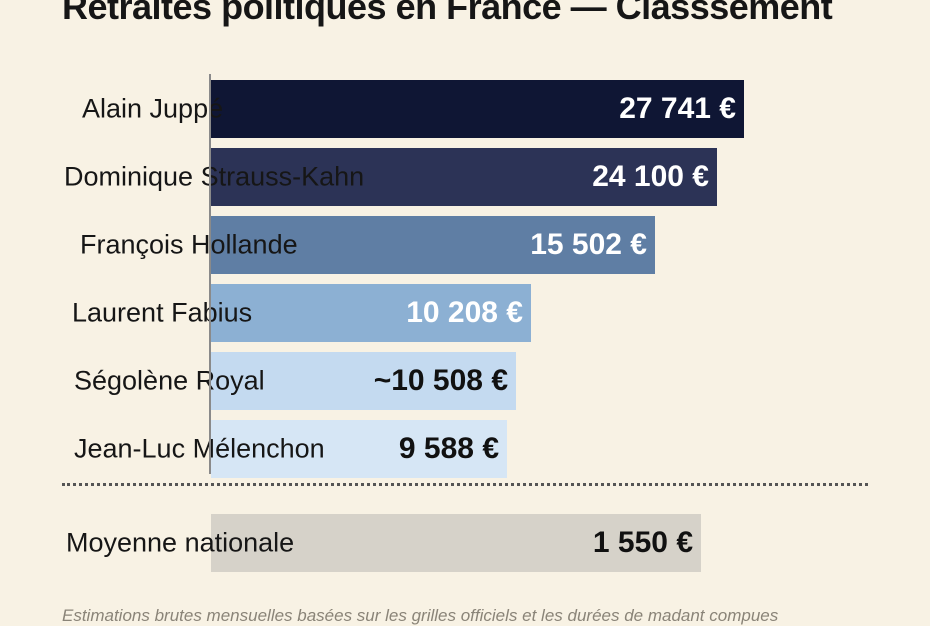  Describe the element at coordinates (189, 244) in the screenshot. I see `category-label: François Hollande` at that location.